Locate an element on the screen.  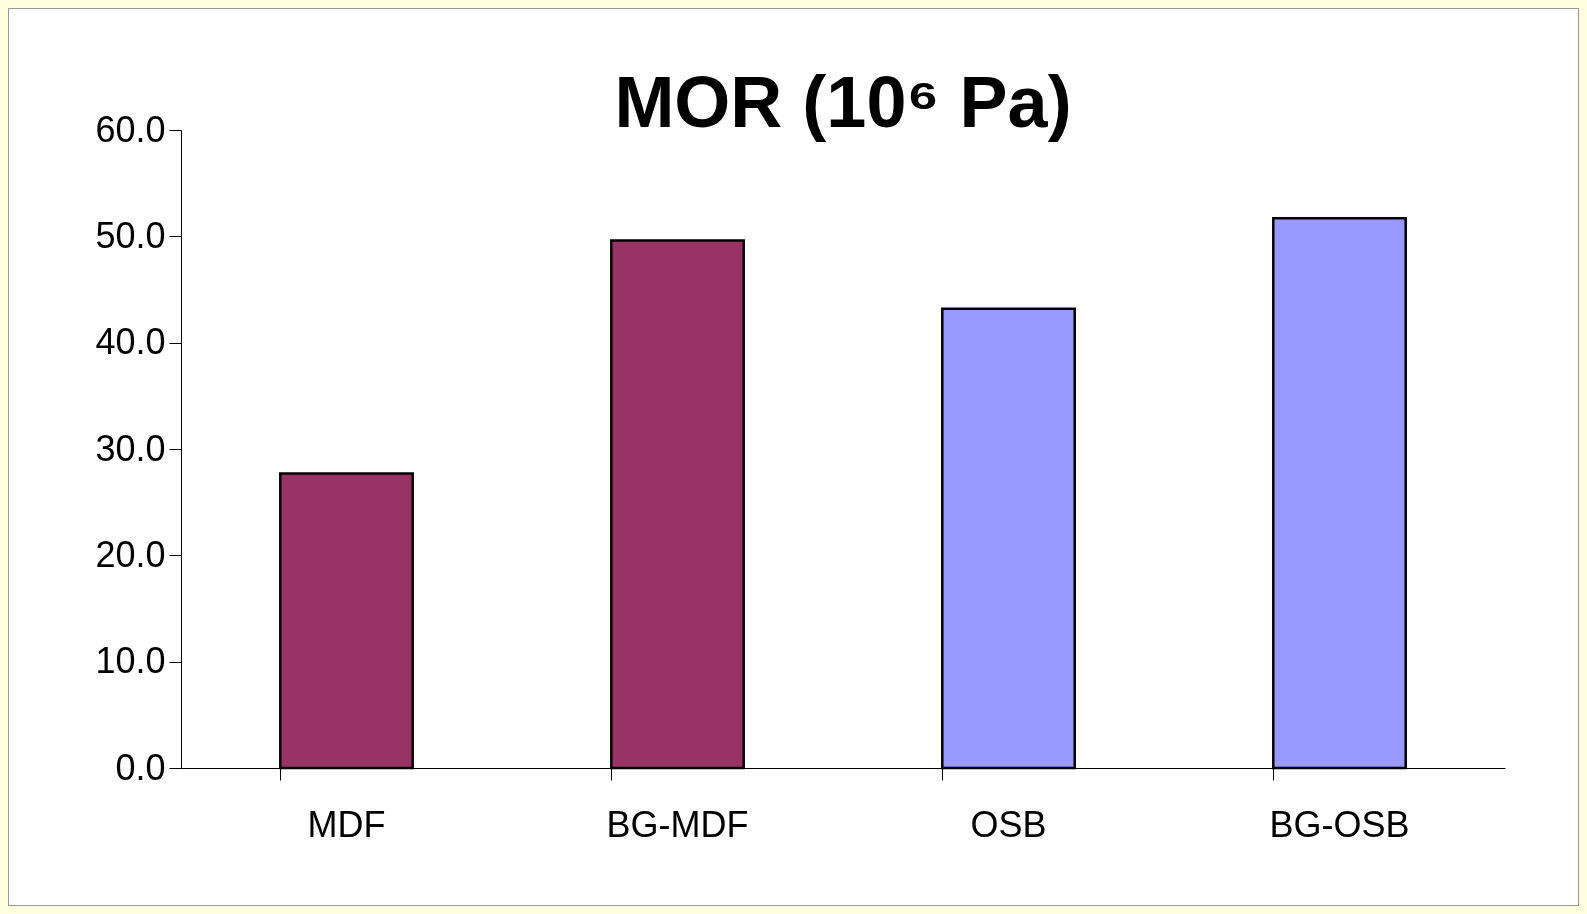
y-tick-label: 30.0 is located at coordinates (130, 448).